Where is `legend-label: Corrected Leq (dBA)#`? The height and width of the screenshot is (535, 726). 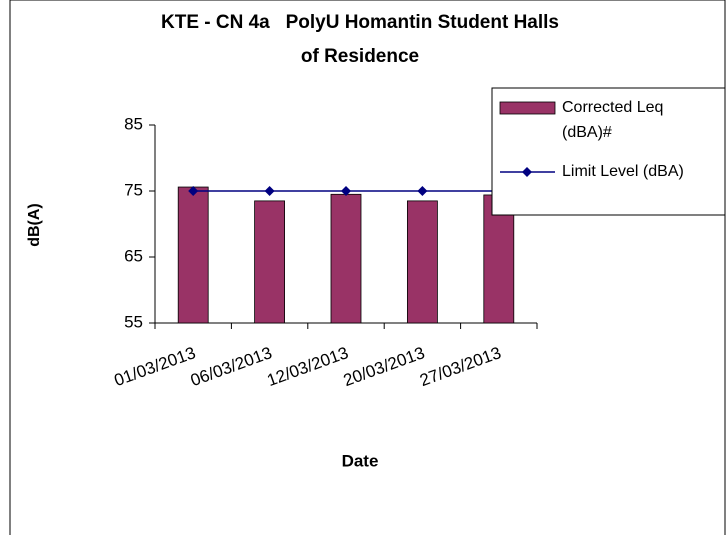 legend-label: Corrected Leq (dBA)# is located at coordinates (613, 120).